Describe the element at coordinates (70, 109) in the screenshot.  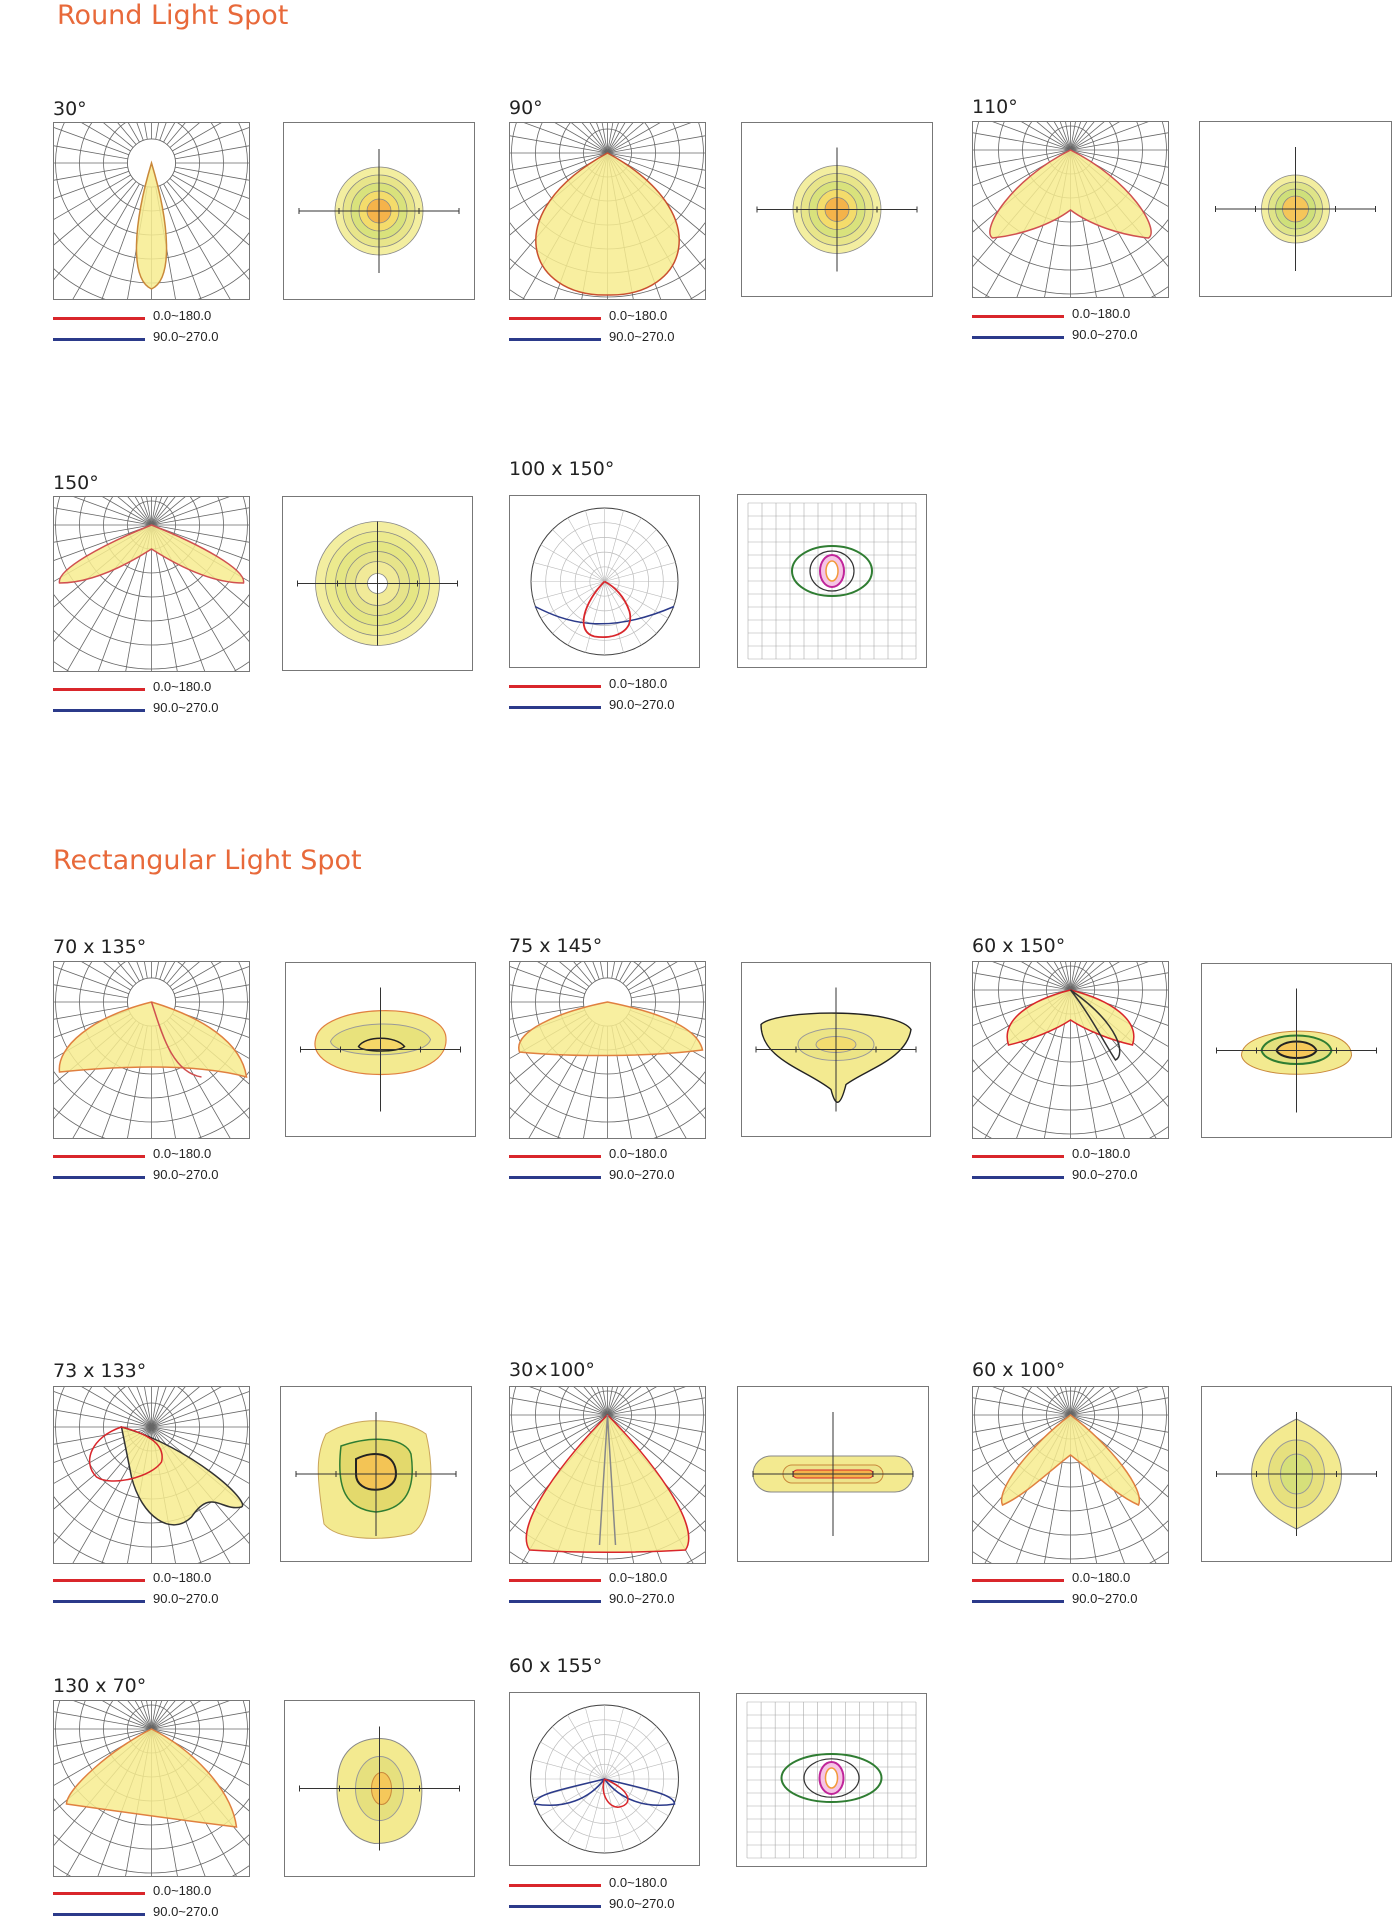
I see `beam-angle-label: 30°` at that location.